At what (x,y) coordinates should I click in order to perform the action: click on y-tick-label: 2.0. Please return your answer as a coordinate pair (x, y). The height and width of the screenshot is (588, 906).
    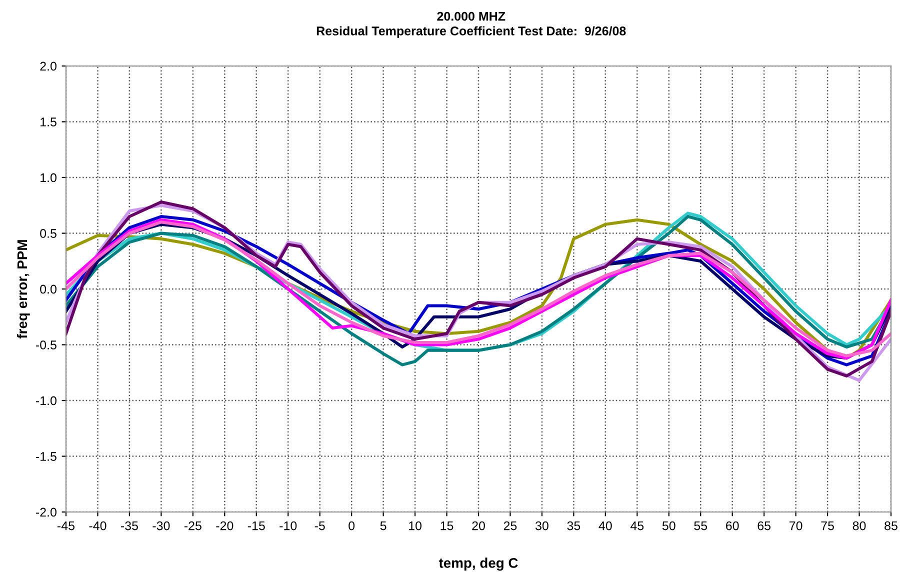
    Looking at the image, I should click on (48, 66).